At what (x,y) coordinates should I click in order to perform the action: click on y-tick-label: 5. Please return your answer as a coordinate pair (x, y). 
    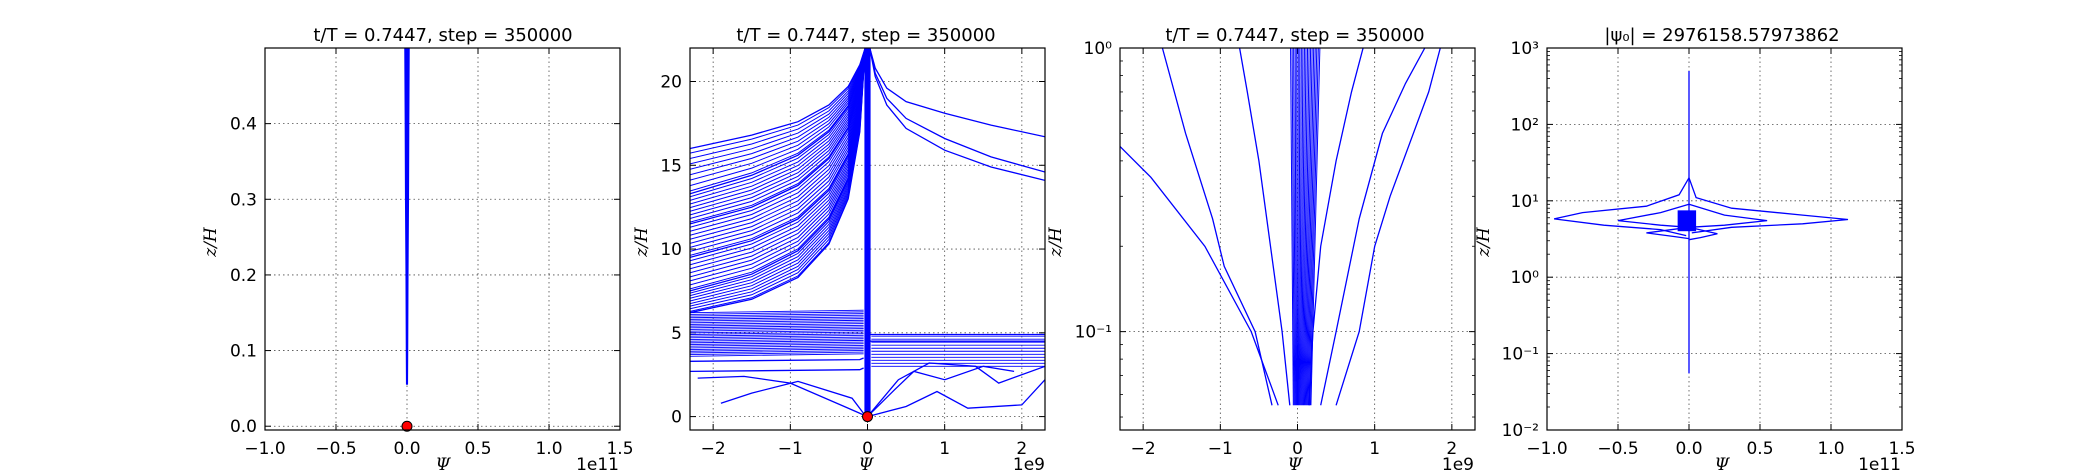
    Looking at the image, I should click on (676, 334).